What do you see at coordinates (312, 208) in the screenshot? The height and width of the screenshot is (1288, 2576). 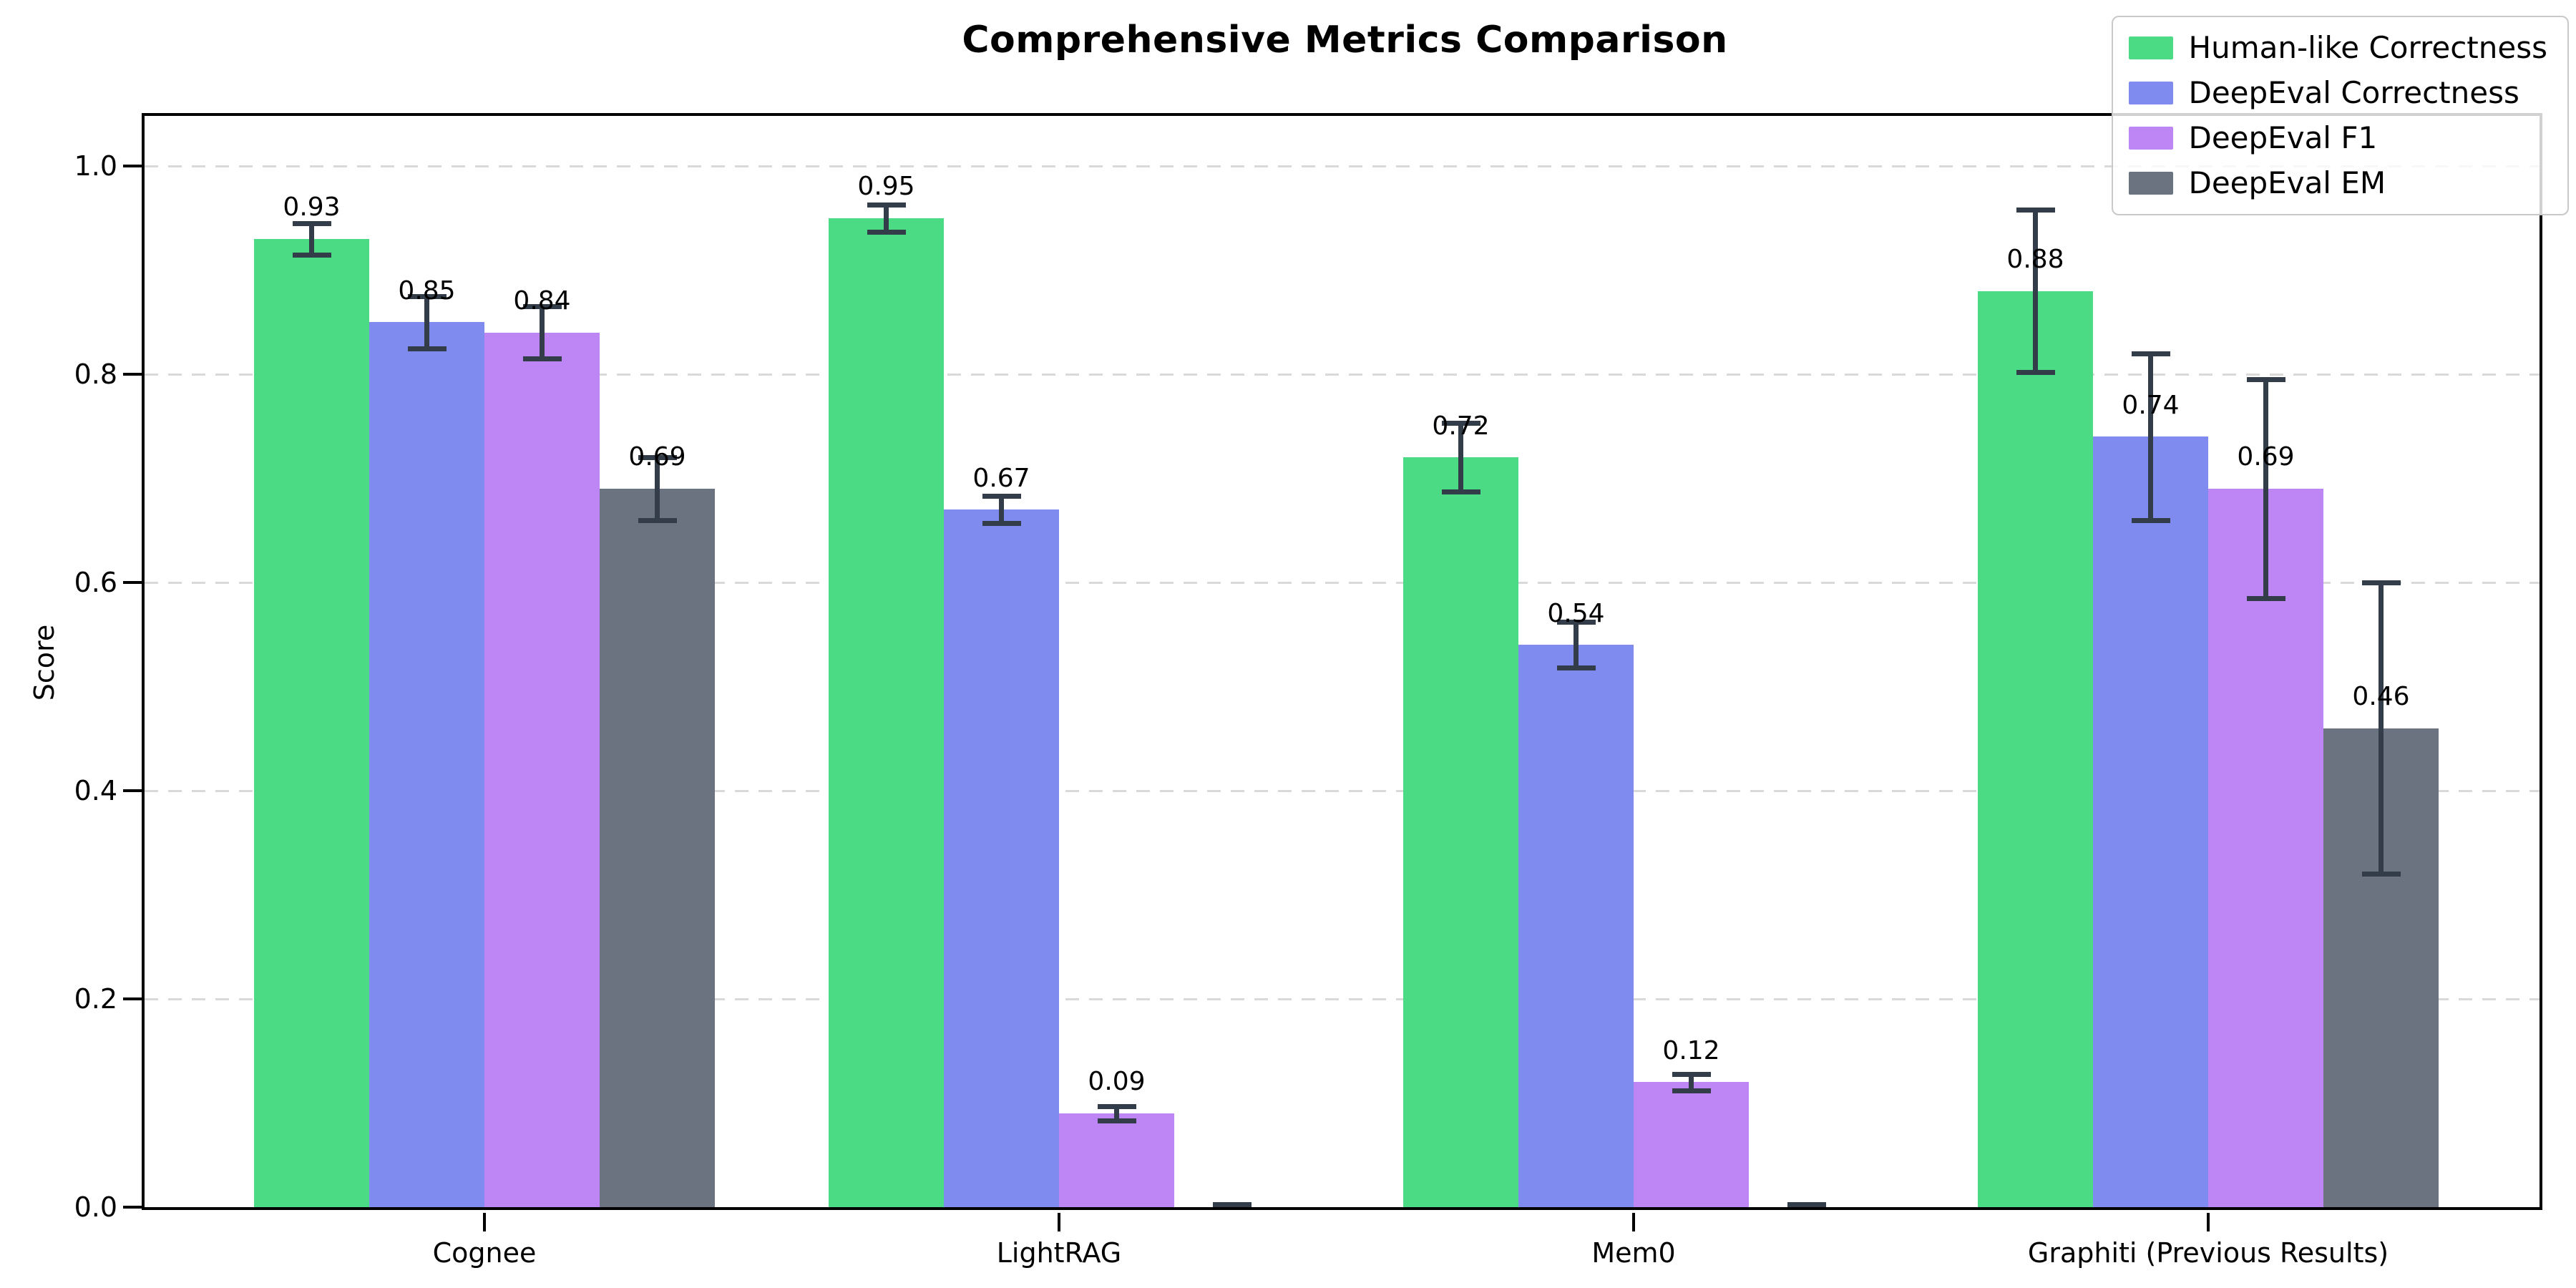 I see `bar-value-label: 0.93` at bounding box center [312, 208].